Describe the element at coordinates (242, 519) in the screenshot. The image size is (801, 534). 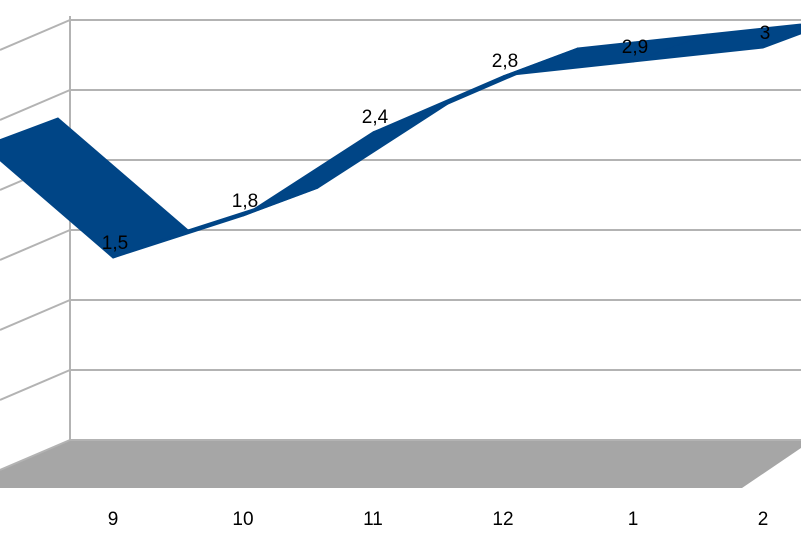
I see `x-tick-label: 10` at that location.